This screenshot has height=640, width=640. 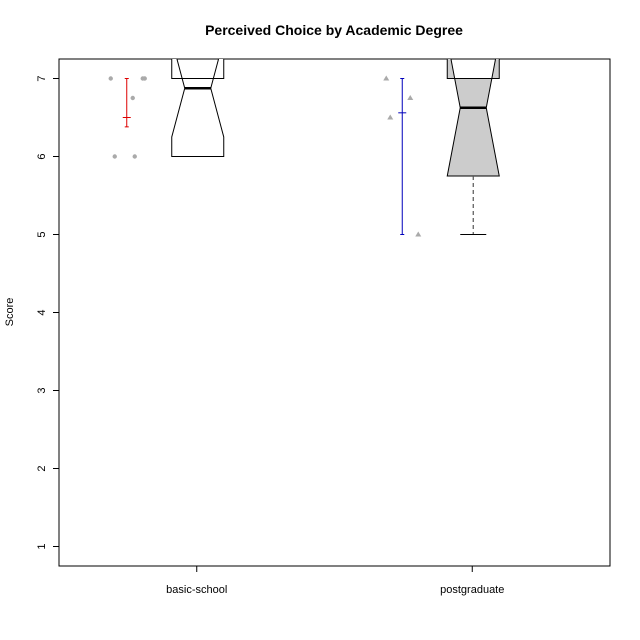 What do you see at coordinates (10, 312) in the screenshot?
I see `y-axis-label: Score` at bounding box center [10, 312].